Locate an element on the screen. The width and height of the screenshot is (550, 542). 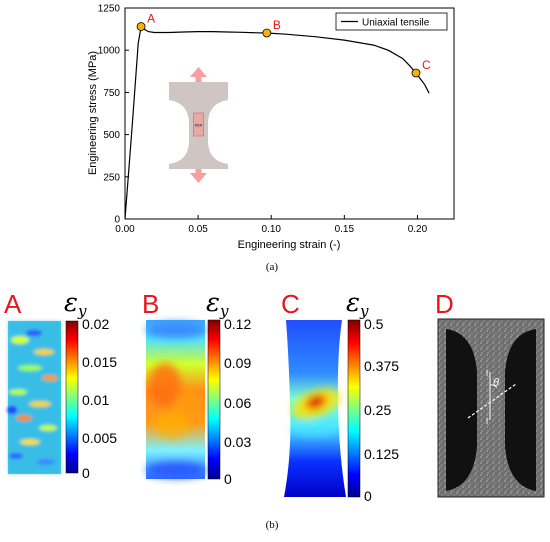
legend-box is located at coordinates (391, 21).